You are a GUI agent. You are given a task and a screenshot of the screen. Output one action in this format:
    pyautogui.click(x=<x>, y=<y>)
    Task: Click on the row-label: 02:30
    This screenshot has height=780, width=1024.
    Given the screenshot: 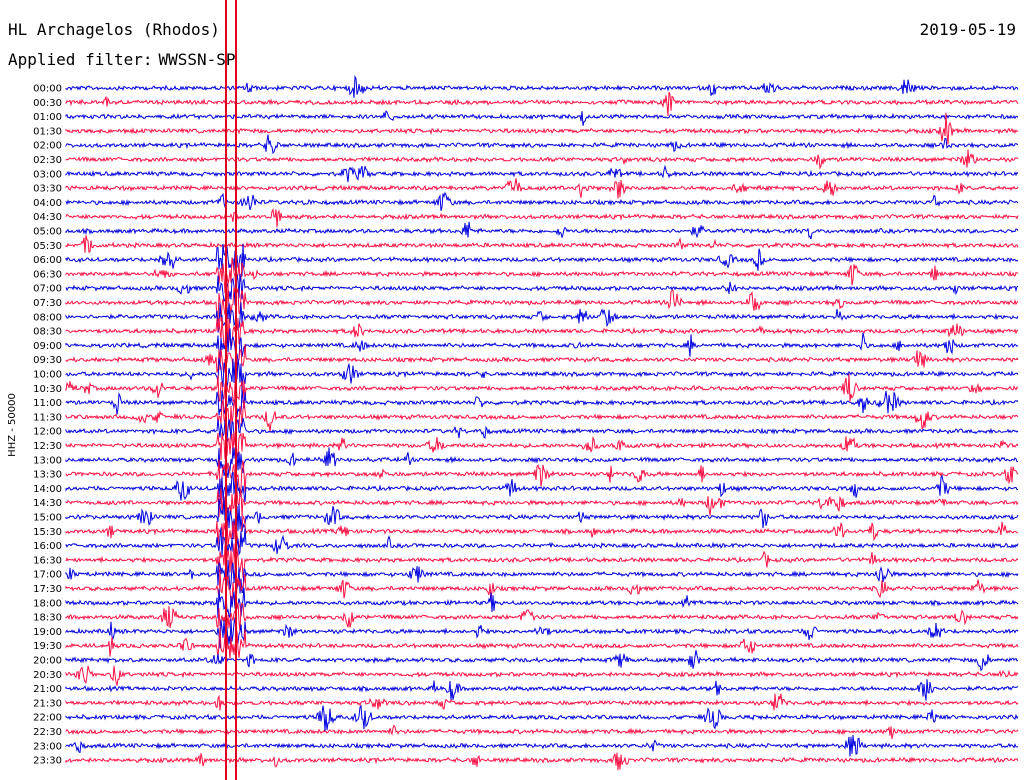 What is the action you would take?
    pyautogui.click(x=47, y=160)
    